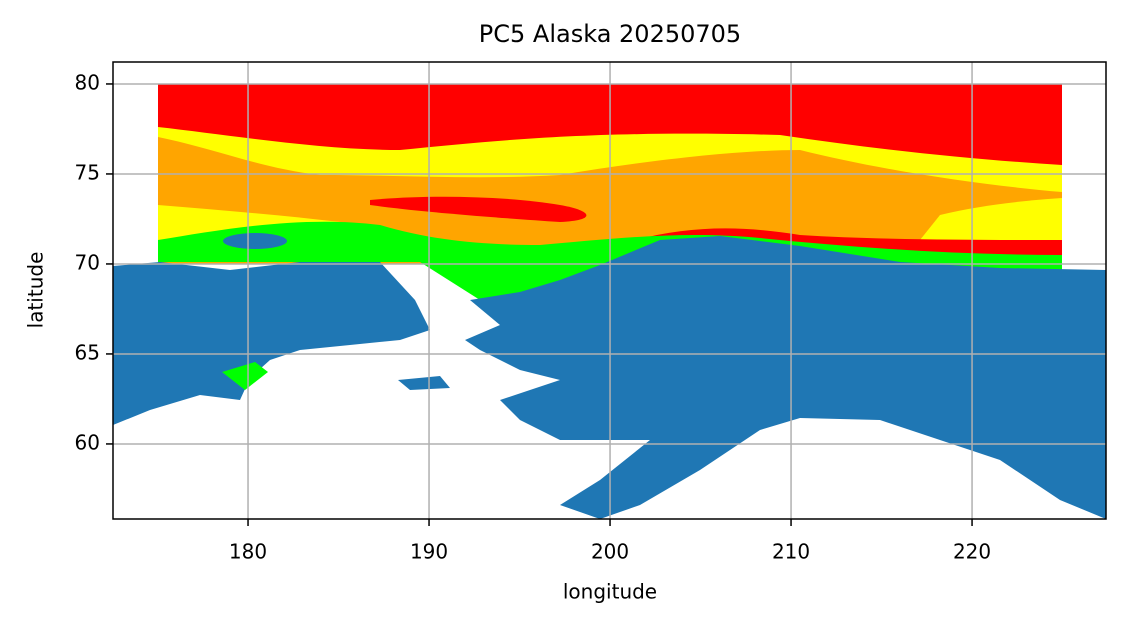  Describe the element at coordinates (271, 343) in the screenshot. I see `land-russia` at that location.